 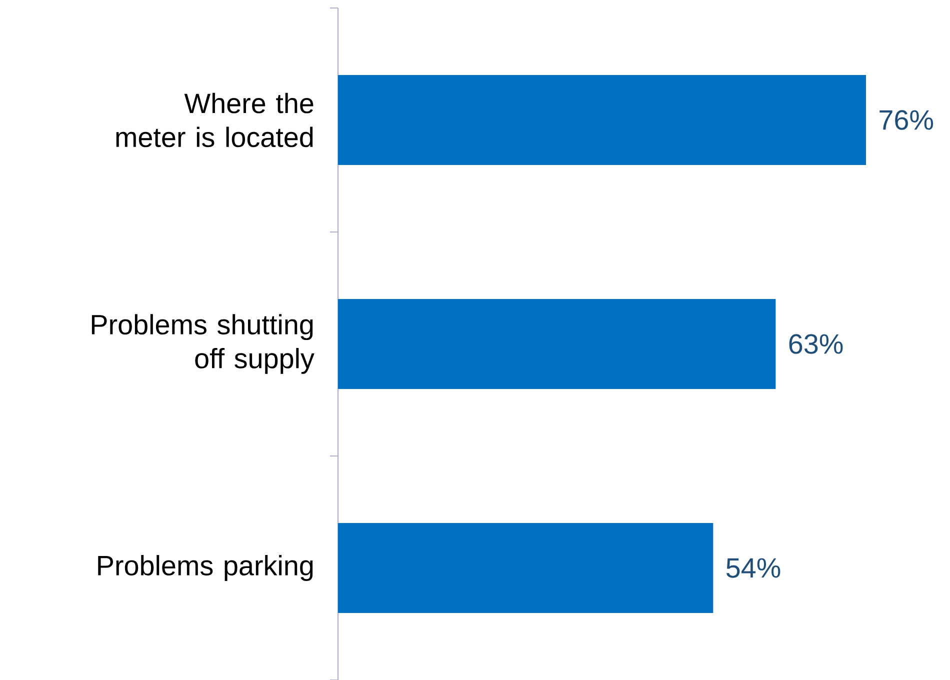 I want to click on data-label: 76%, so click(x=907, y=120).